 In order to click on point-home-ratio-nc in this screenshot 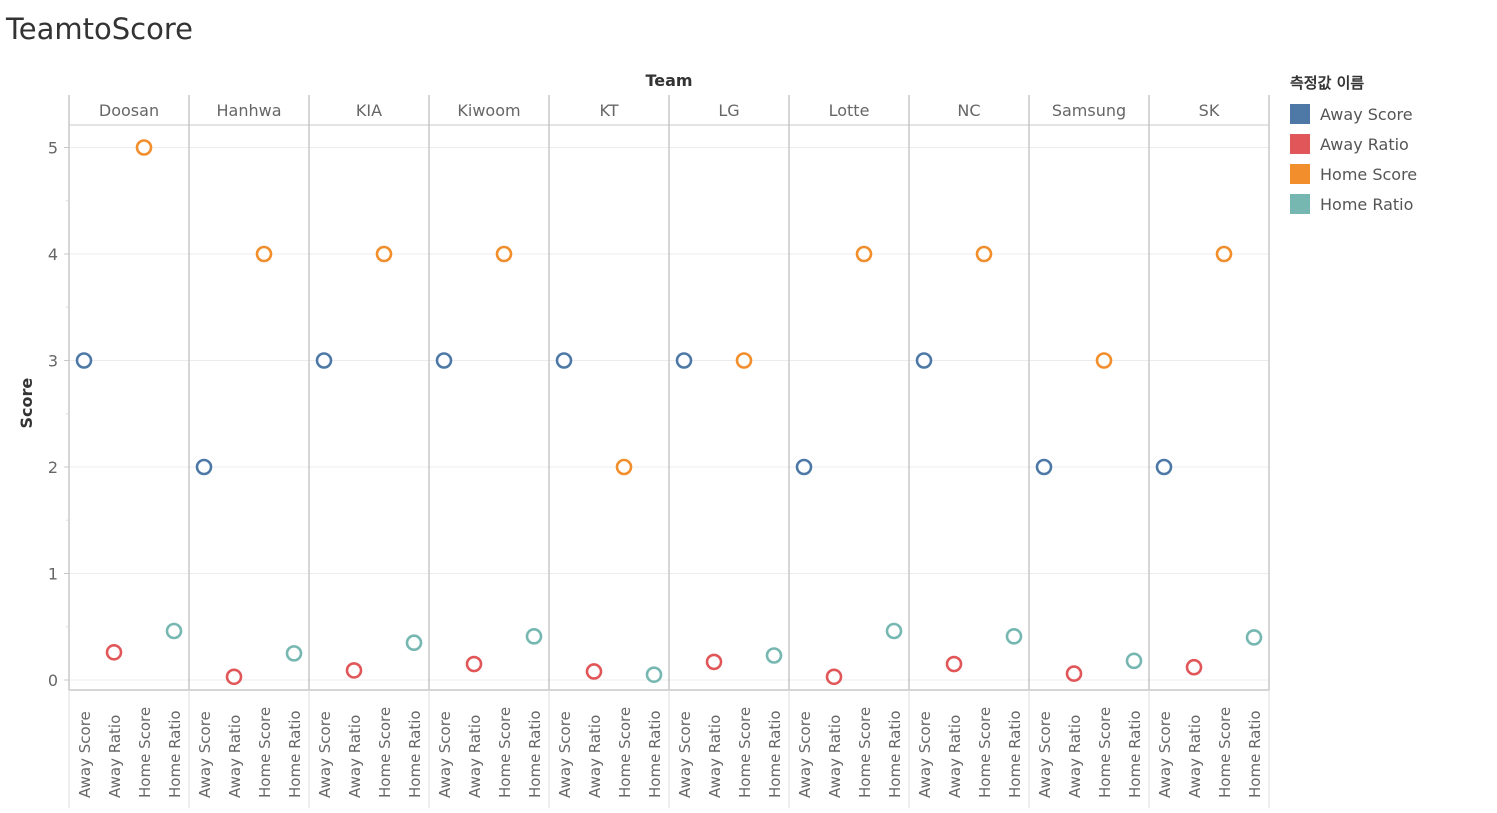, I will do `click(1014, 636)`.